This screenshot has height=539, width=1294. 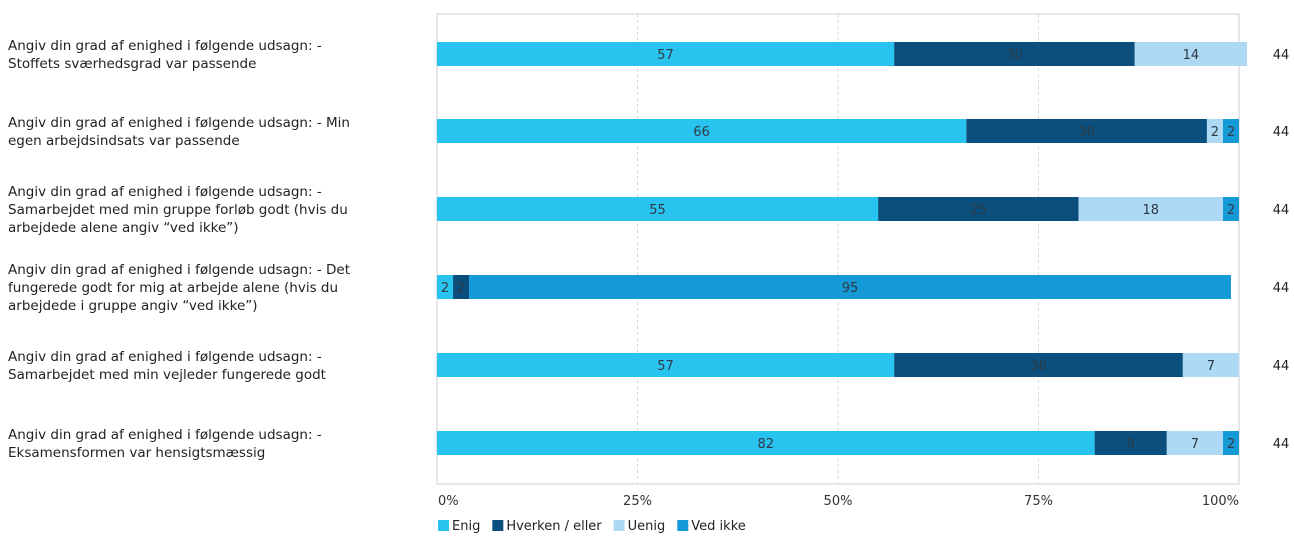 I want to click on data-label: 95, so click(x=850, y=288).